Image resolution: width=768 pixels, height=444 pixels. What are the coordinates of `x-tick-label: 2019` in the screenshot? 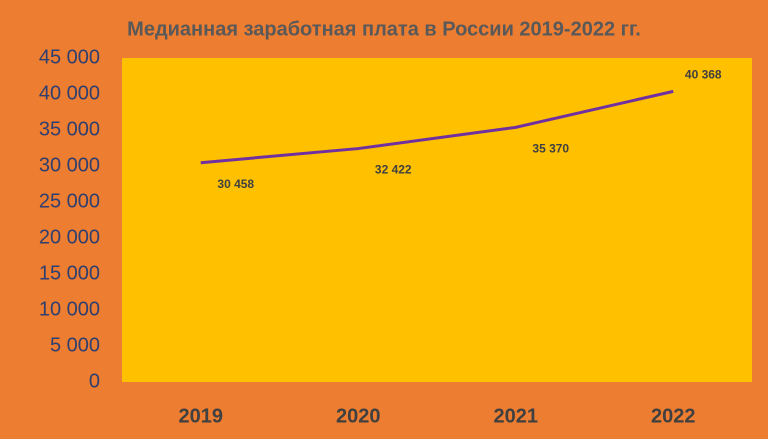 It's located at (201, 416).